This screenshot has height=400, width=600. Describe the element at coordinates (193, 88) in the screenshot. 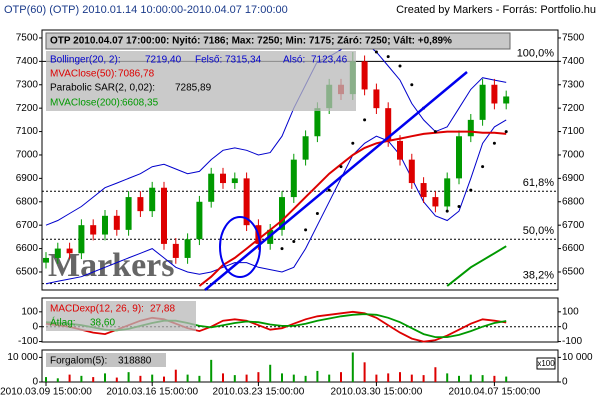

I see `legend-value: 7285,89` at that location.